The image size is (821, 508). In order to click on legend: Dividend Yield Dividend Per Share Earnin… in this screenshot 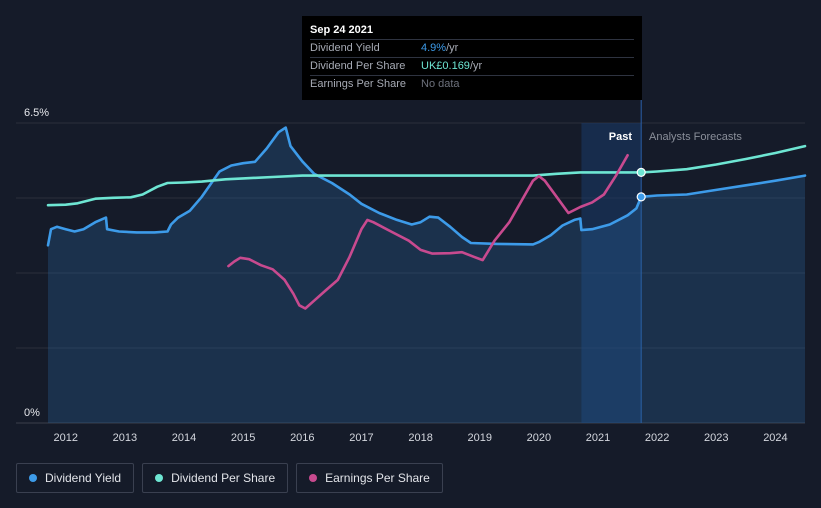, I will do `click(229, 478)`.